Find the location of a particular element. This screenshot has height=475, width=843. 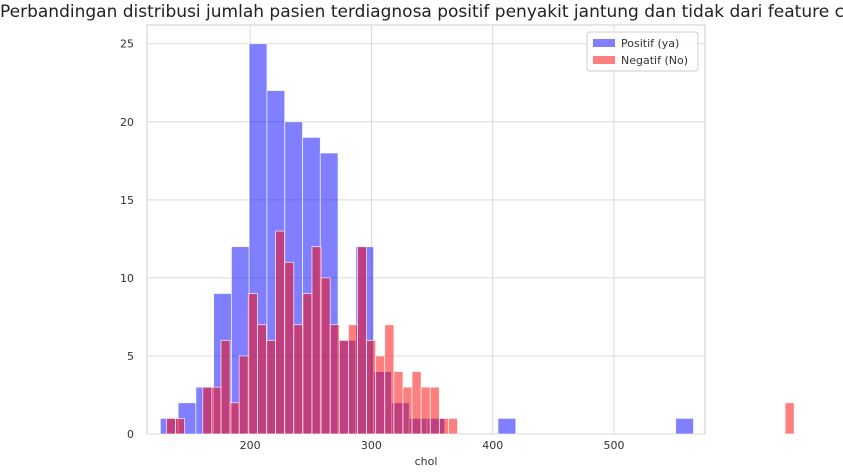

y-tick-label: 25 is located at coordinates (127, 44).